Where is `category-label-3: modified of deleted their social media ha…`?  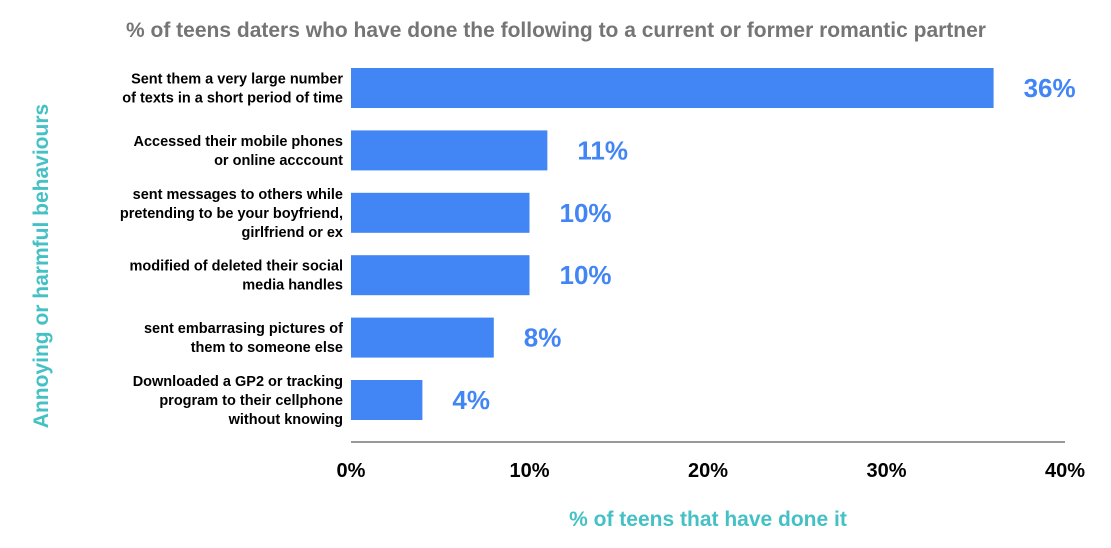
category-label-3: modified of deleted their social media ha… is located at coordinates (236, 276).